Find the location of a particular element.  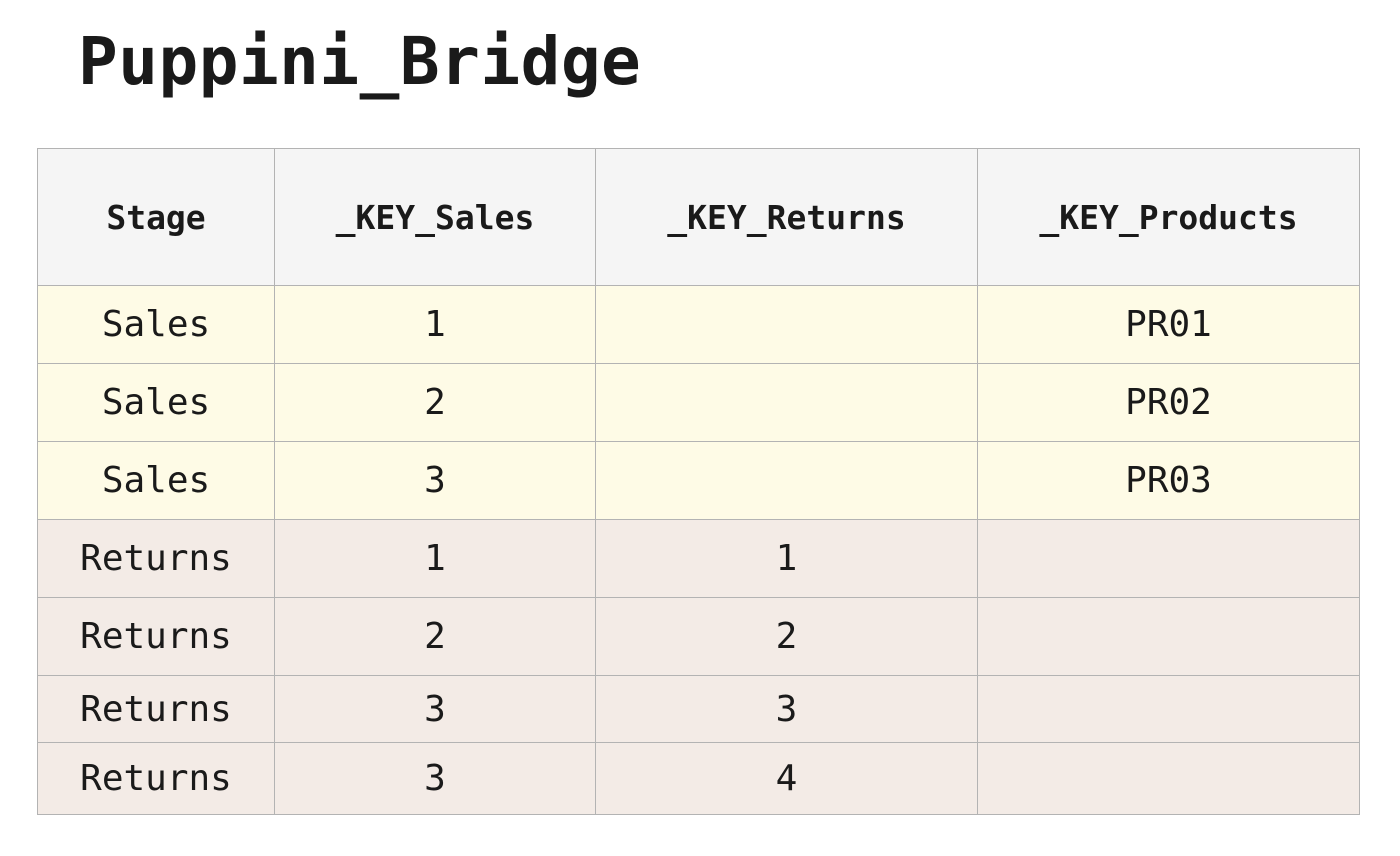

cell-key-returns: 1 is located at coordinates (786, 558).